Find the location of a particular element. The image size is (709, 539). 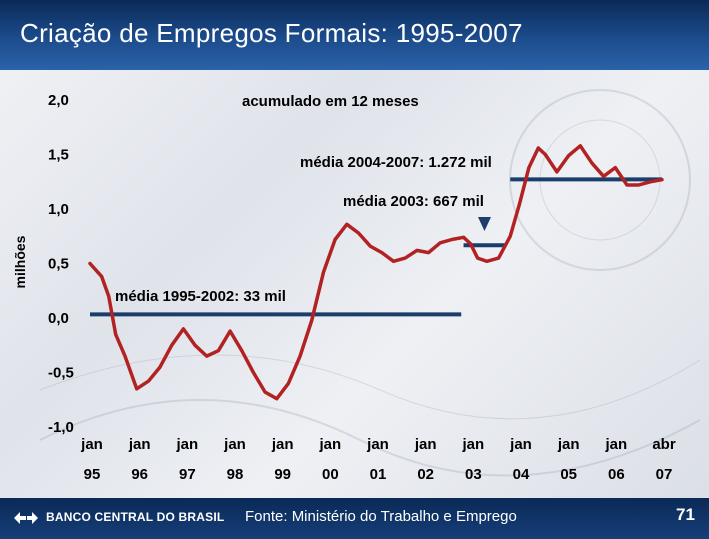

central-bank-logo is located at coordinates (26, 518).